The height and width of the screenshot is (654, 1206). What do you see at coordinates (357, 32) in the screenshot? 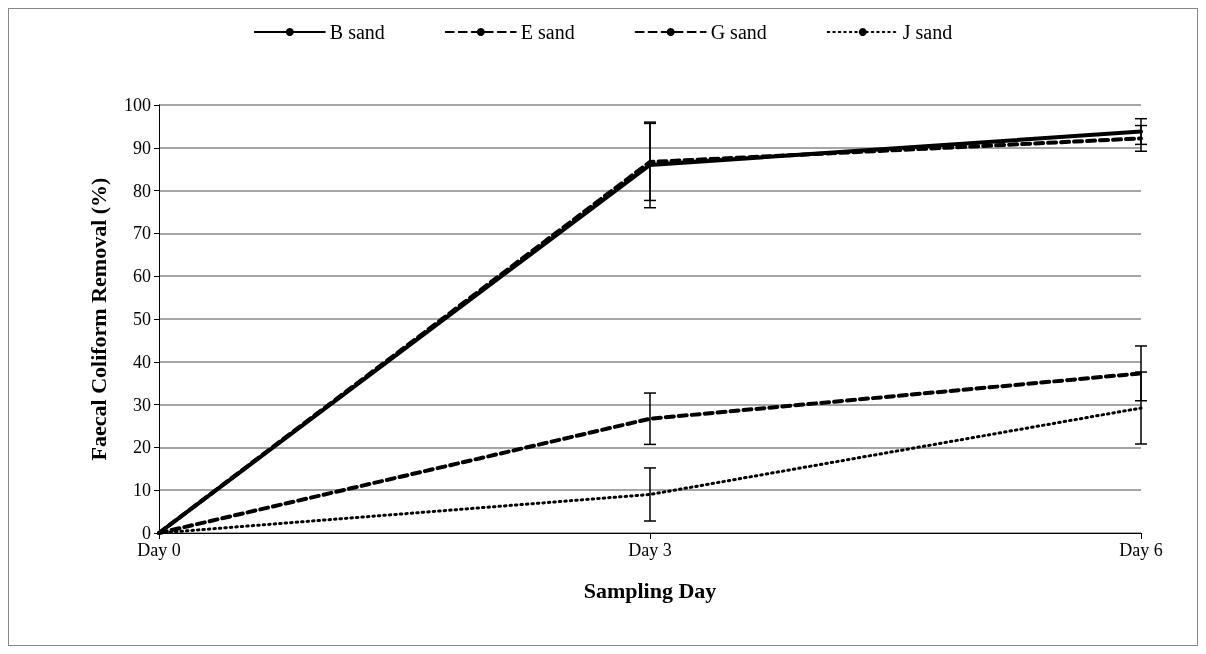
I see `legend-label: B sand` at bounding box center [357, 32].